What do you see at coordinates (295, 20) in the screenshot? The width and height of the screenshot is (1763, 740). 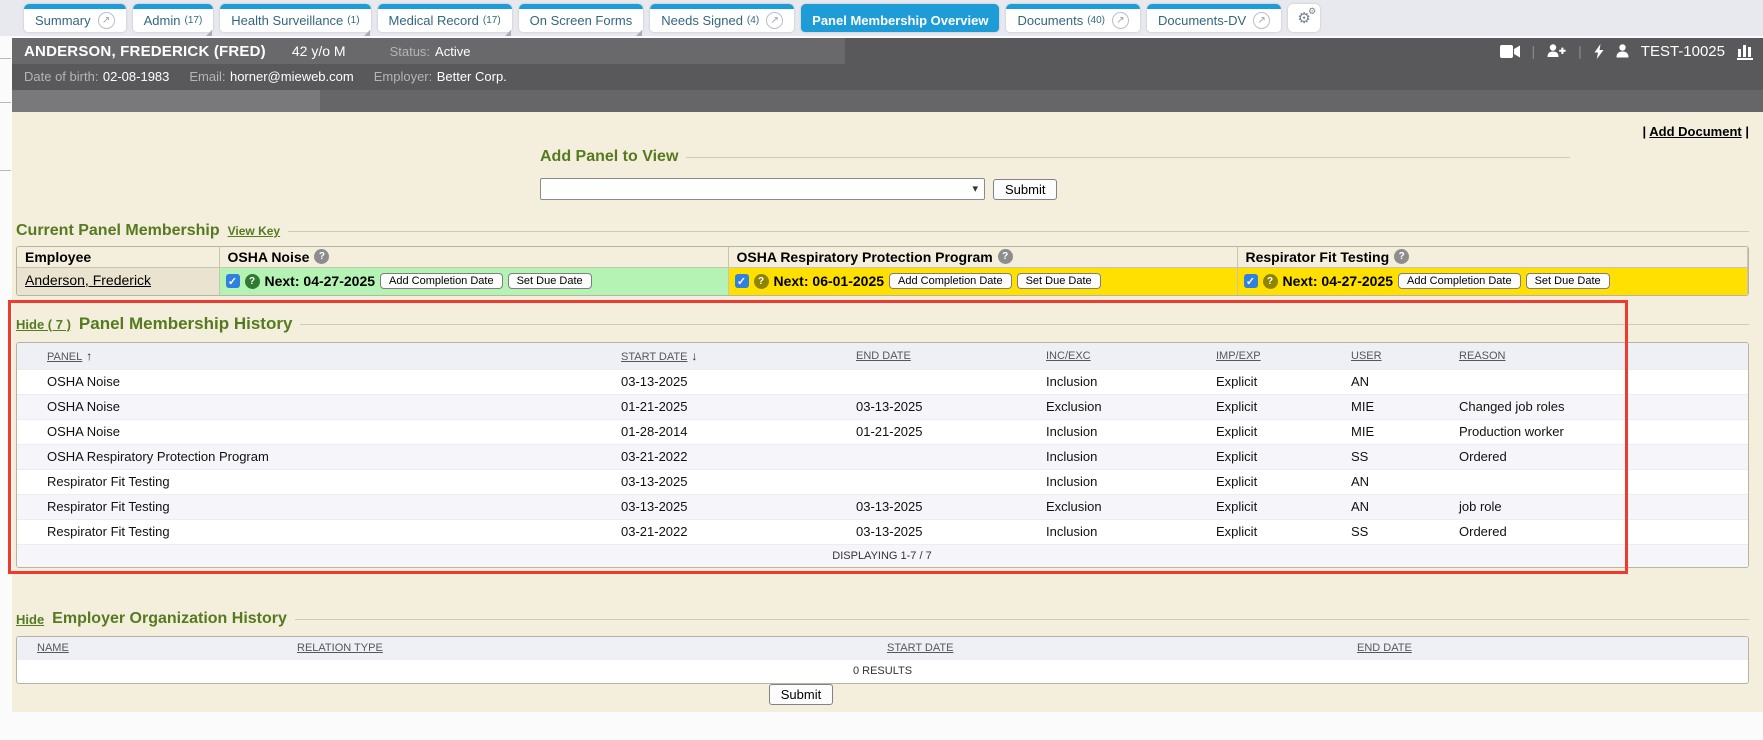 I see `tab-health-surveillance: Health Surveillance (1)` at bounding box center [295, 20].